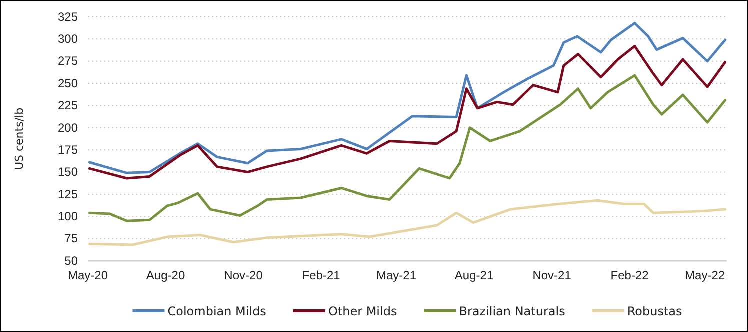 The image size is (748, 332). What do you see at coordinates (321, 275) in the screenshot?
I see `x-tick-label: Feb-21` at bounding box center [321, 275].